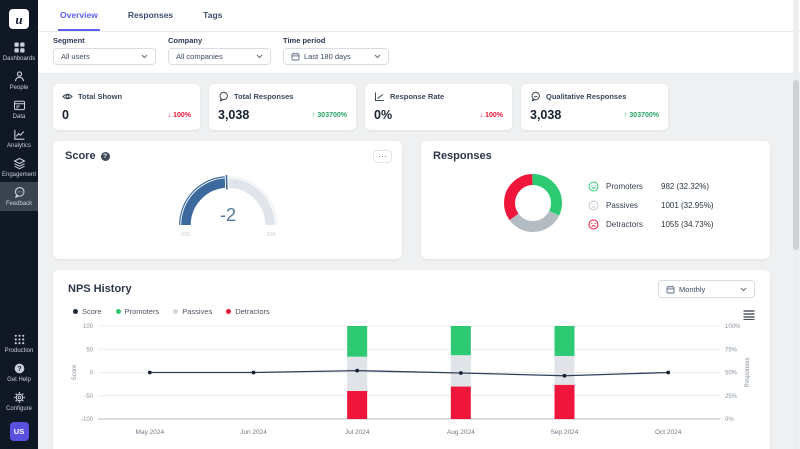 The image size is (800, 449). What do you see at coordinates (749, 316) in the screenshot?
I see `chart-menu-icon` at bounding box center [749, 316].